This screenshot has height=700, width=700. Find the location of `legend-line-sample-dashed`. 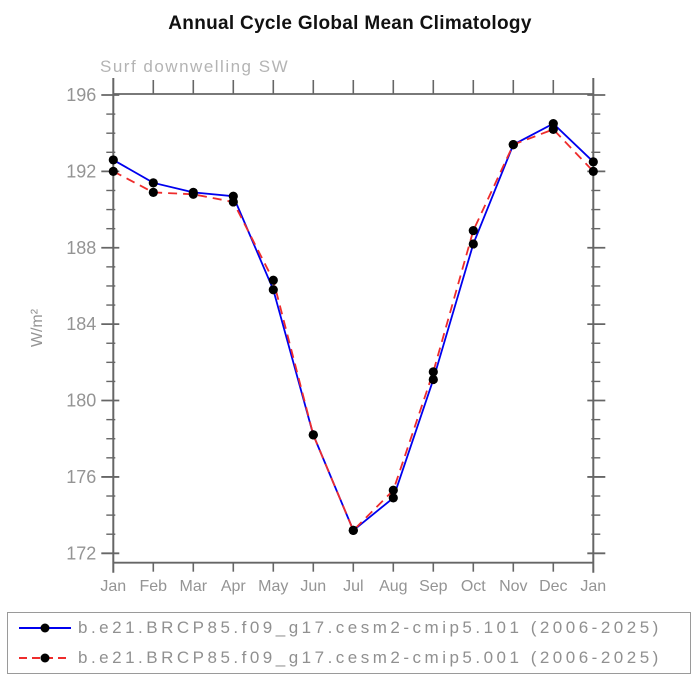

legend-line-sample-dashed is located at coordinates (45, 658).